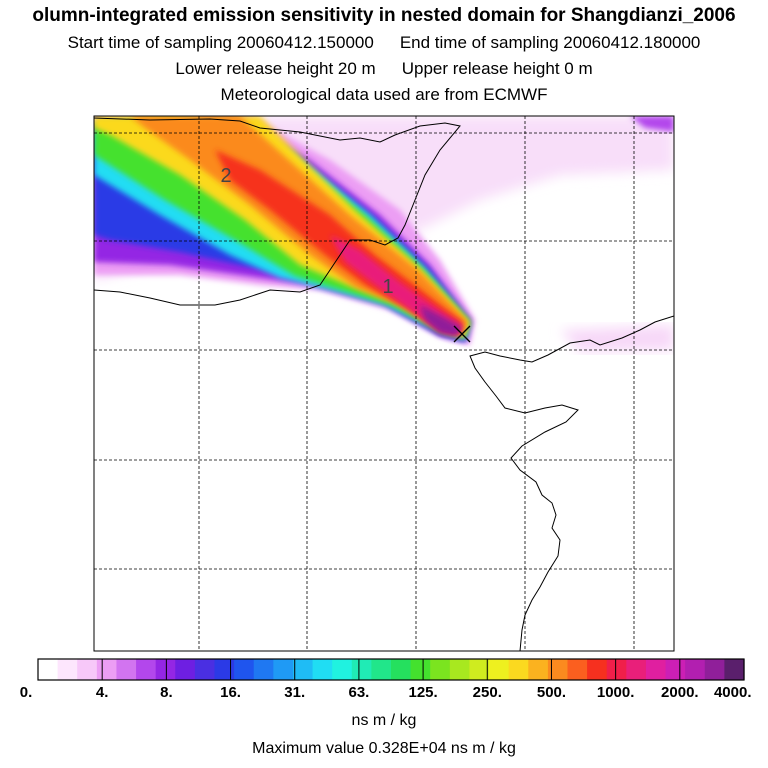 The image size is (768, 768). I want to click on color-bar-tick-label: 4., so click(102, 692).